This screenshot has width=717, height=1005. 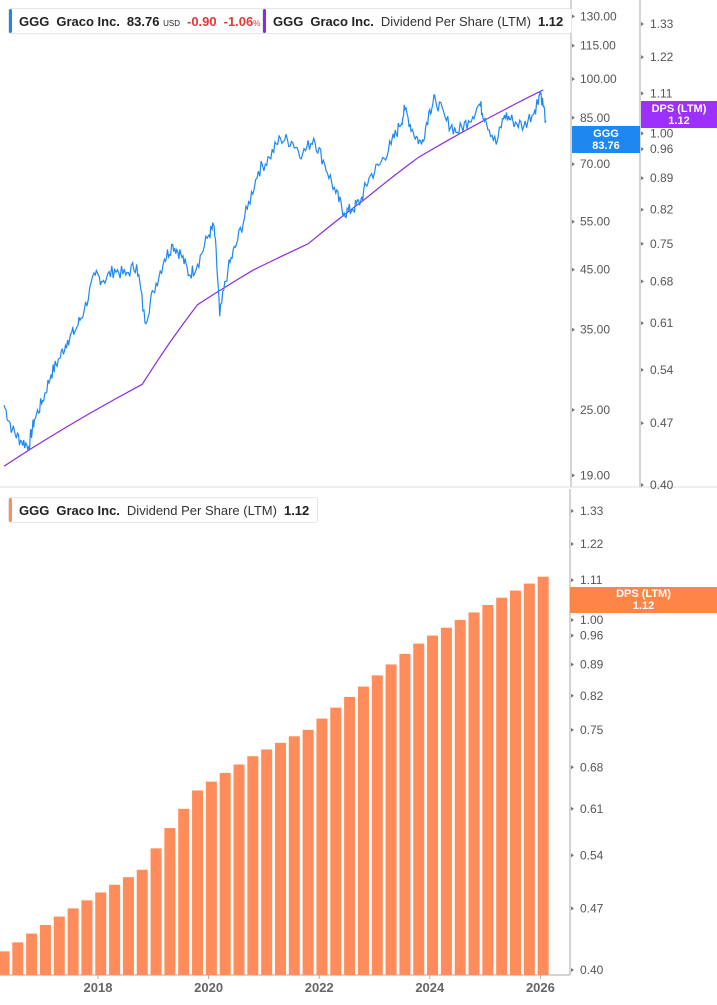 What do you see at coordinates (592, 664) in the screenshot?
I see `bar-tick-label: 0.89` at bounding box center [592, 664].